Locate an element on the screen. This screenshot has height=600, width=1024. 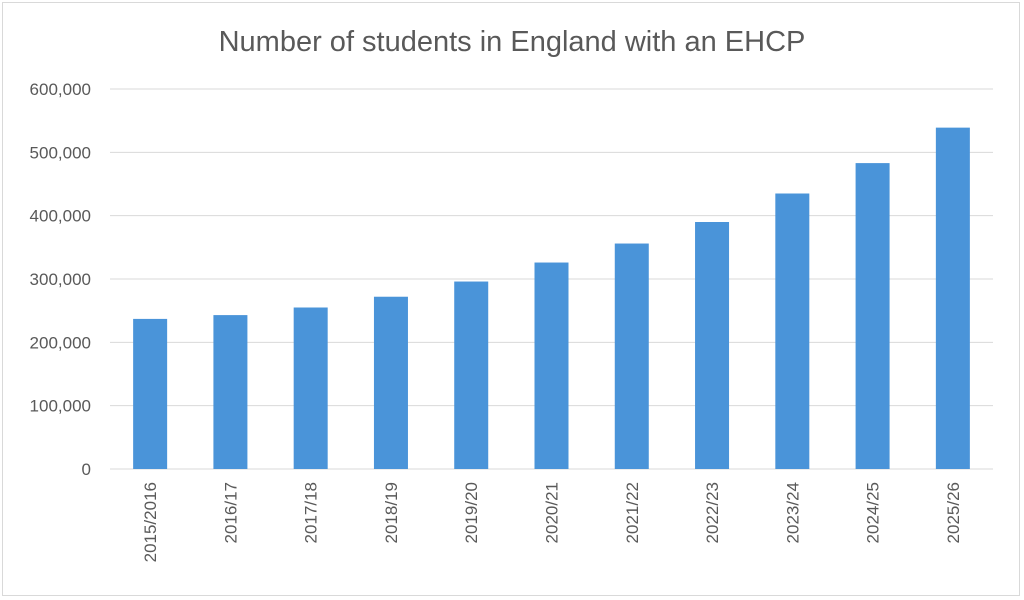
x-tick-label: 2015/2016 is located at coordinates (150, 522).